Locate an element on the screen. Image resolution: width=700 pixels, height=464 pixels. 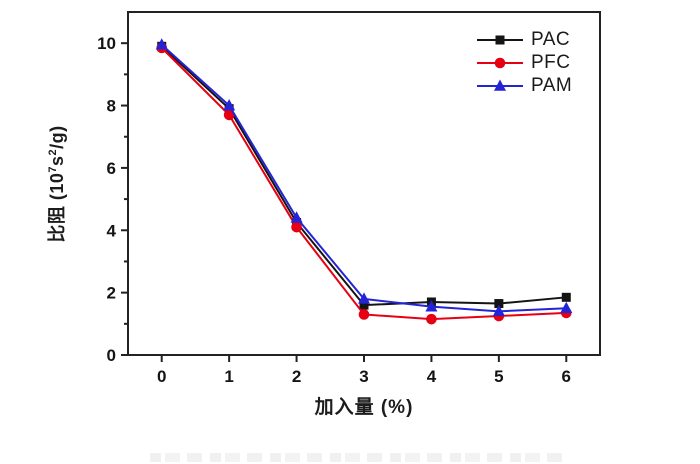
y-axis-title: 比阻 (107s2/g) is located at coordinates (56, 183).